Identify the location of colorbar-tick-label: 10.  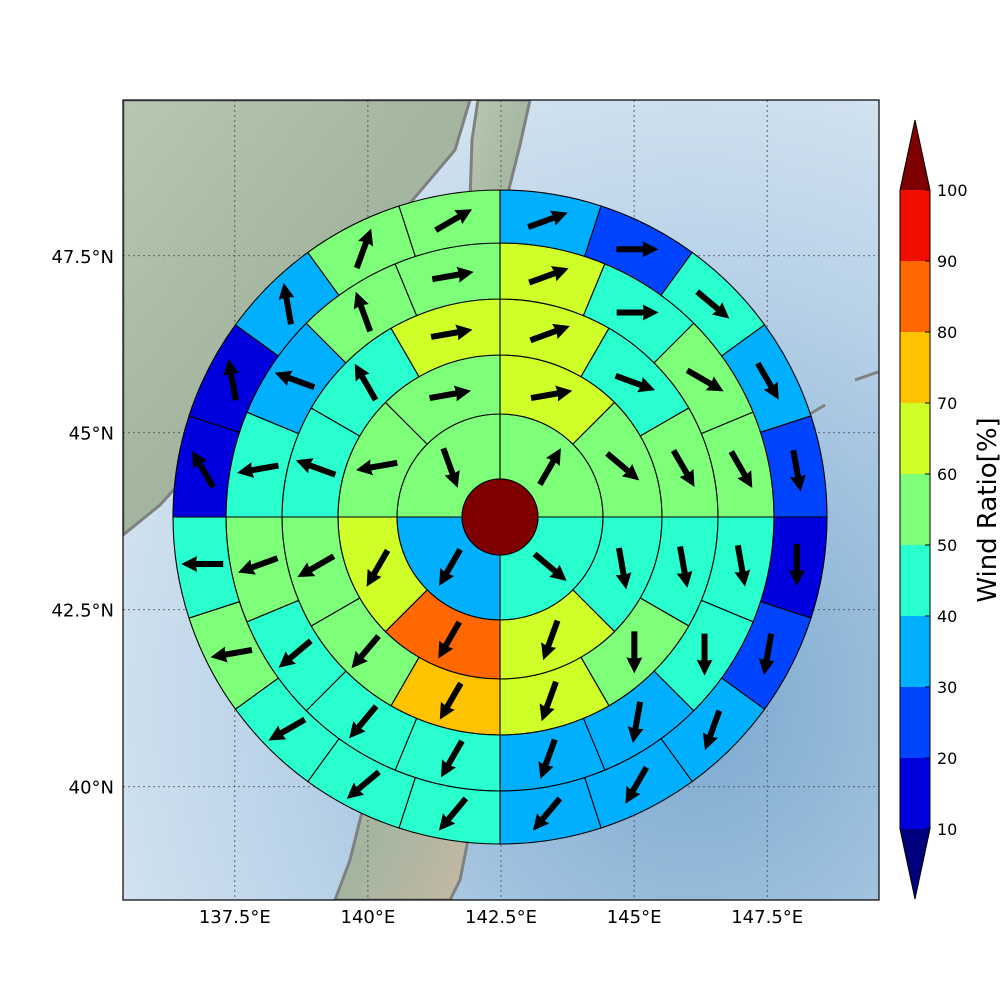
(947, 829).